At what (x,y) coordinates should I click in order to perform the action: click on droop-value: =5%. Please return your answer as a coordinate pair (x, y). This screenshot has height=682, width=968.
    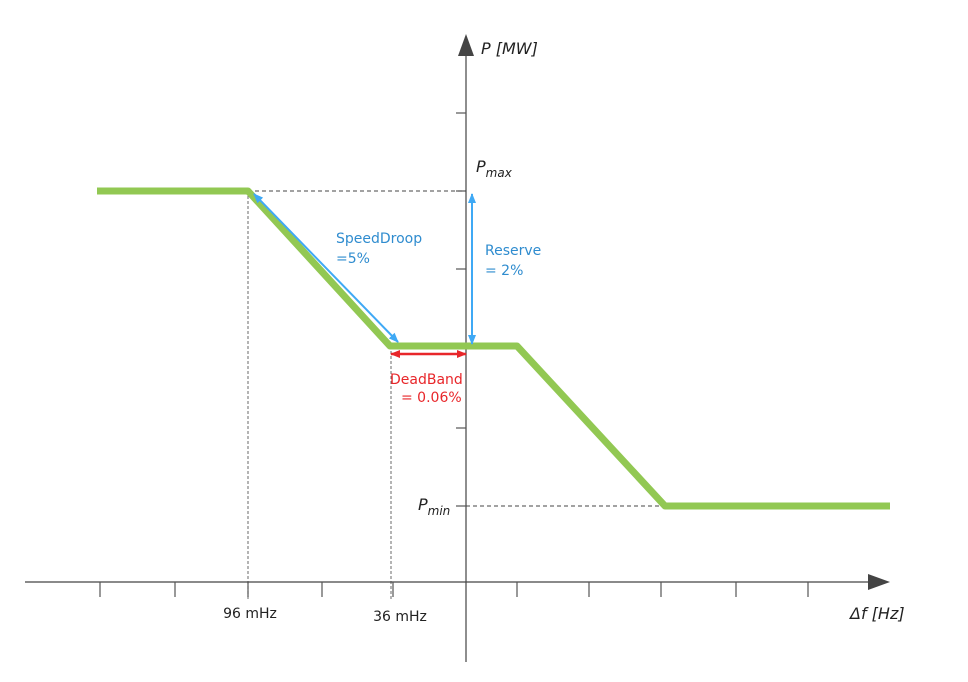
    Looking at the image, I should click on (353, 259).